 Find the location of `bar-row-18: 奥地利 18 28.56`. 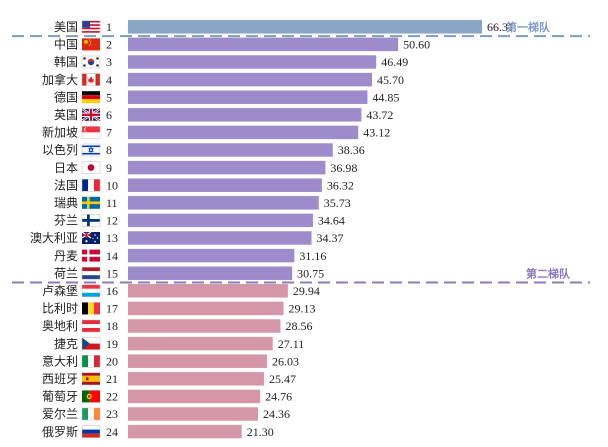

bar-row-18: 奥地利 18 28.56 is located at coordinates (177, 326).